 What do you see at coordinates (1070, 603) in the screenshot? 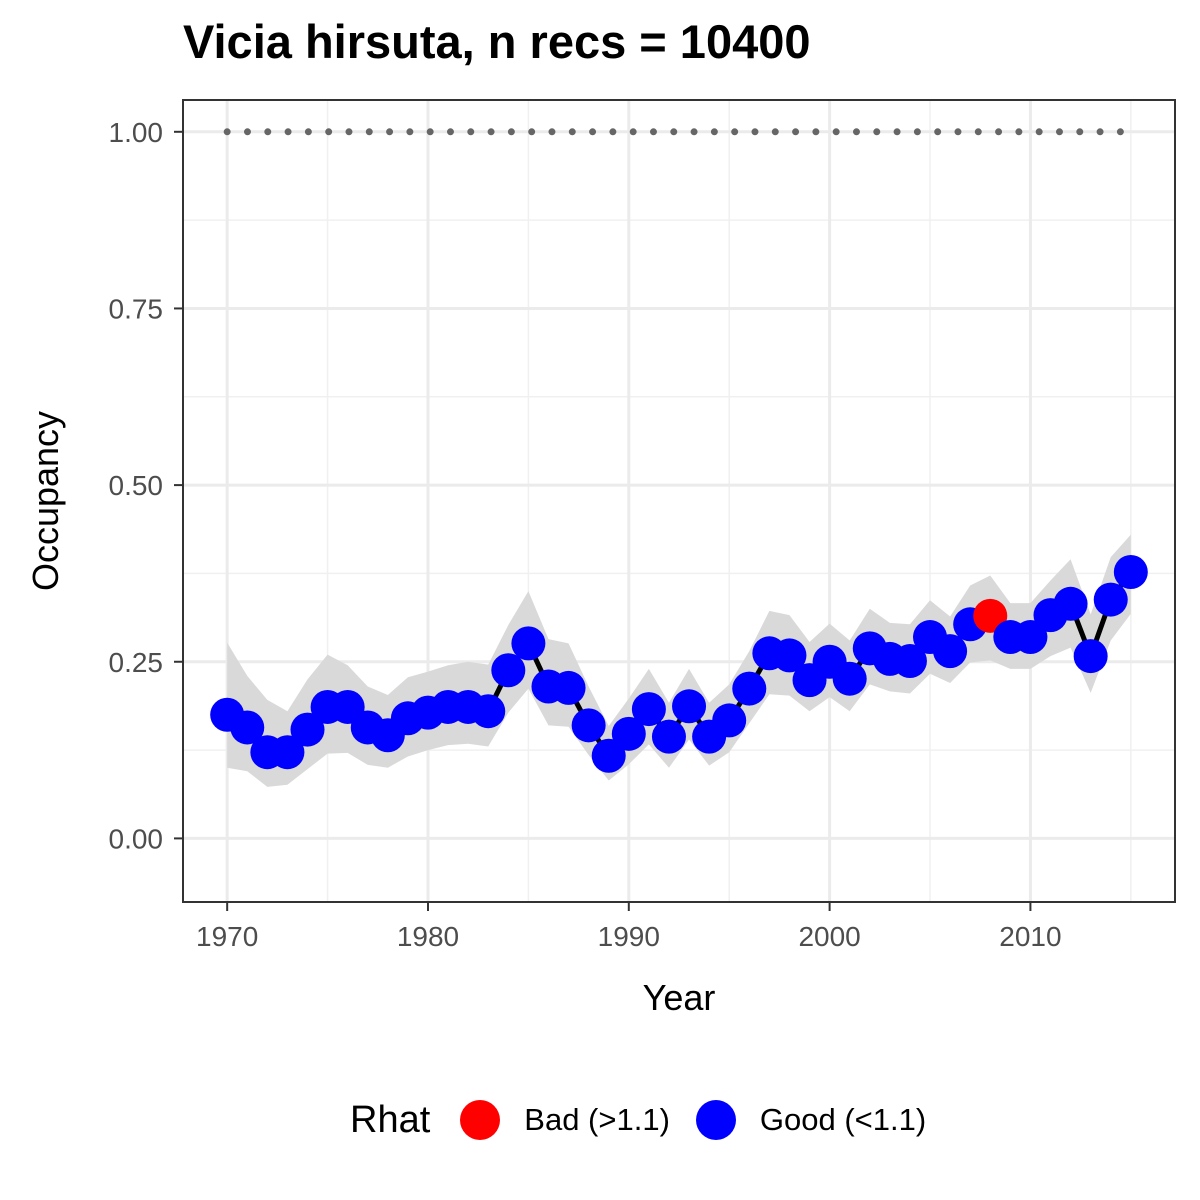
I see `data-point-2012` at bounding box center [1070, 603].